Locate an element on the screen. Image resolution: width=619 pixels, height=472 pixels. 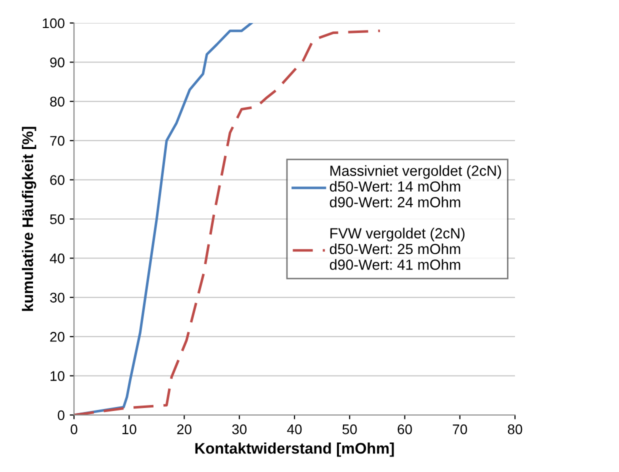
legend-label: FVW vergoldet (2cN) d50-Wert: 25 mOhm d90-Wert: 41 mOhm is located at coordinates (397, 249).